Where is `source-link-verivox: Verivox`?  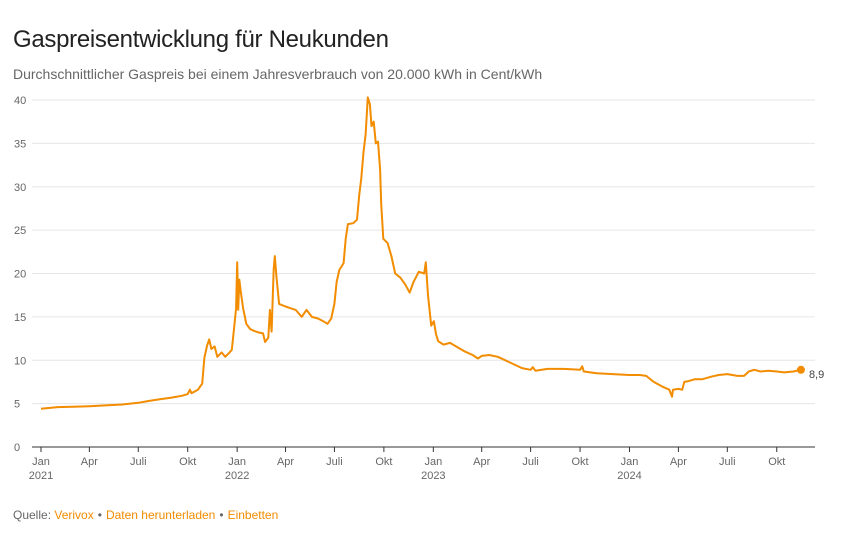 source-link-verivox: Verivox is located at coordinates (74, 515).